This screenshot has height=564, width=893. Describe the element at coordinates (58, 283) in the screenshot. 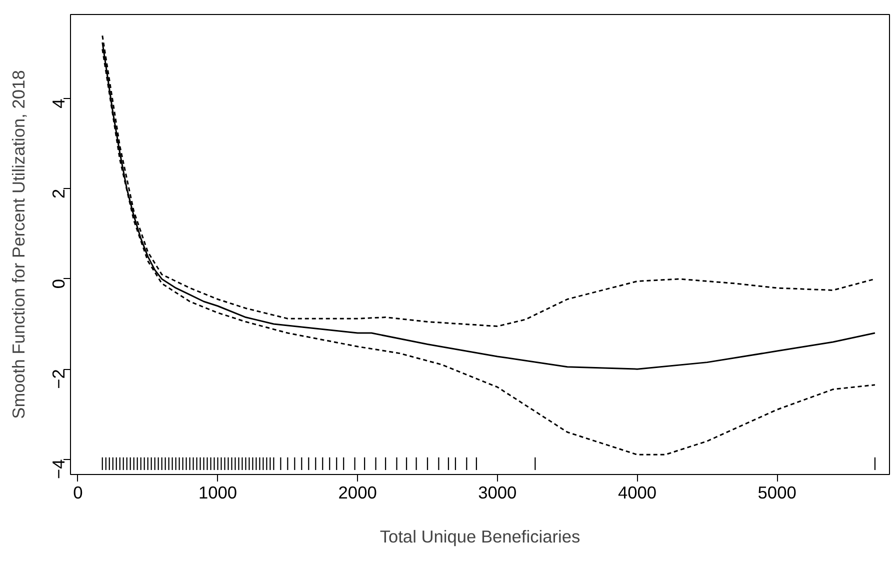

I see `y-tick-label: 0` at that location.